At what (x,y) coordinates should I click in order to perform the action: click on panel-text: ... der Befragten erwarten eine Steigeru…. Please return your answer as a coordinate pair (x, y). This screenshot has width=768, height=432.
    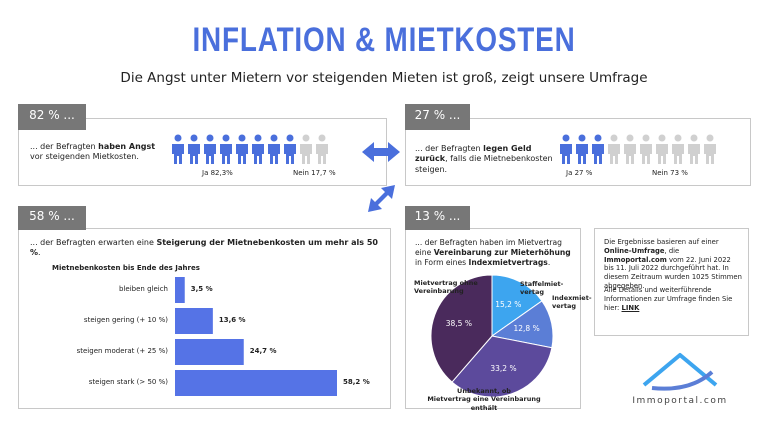
    Looking at the image, I should click on (205, 248).